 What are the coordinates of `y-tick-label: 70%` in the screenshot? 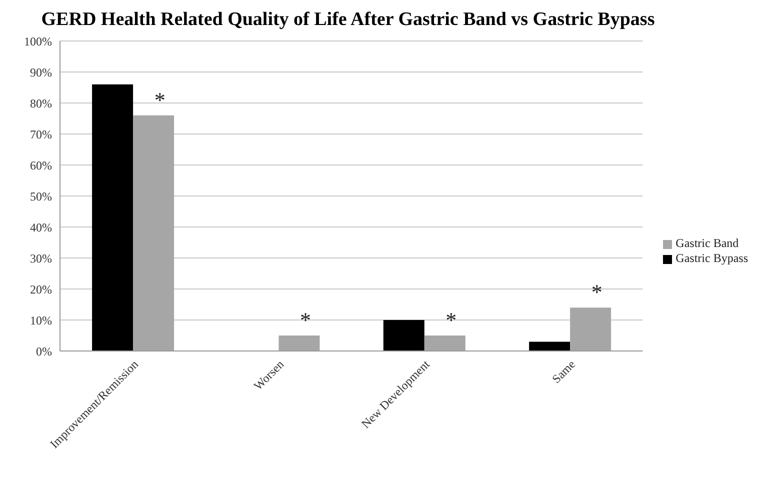 It's located at (41, 134).